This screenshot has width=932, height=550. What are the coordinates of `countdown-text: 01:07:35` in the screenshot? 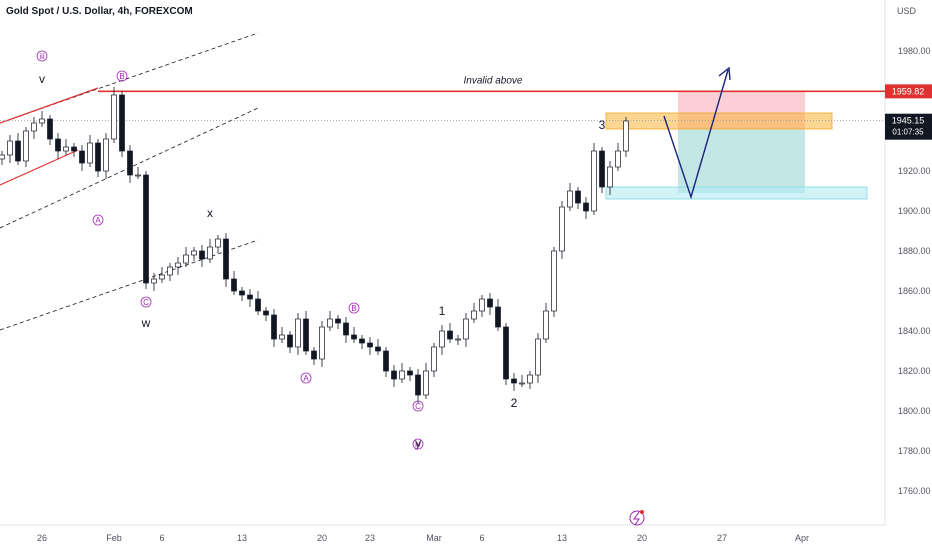 It's located at (908, 132).